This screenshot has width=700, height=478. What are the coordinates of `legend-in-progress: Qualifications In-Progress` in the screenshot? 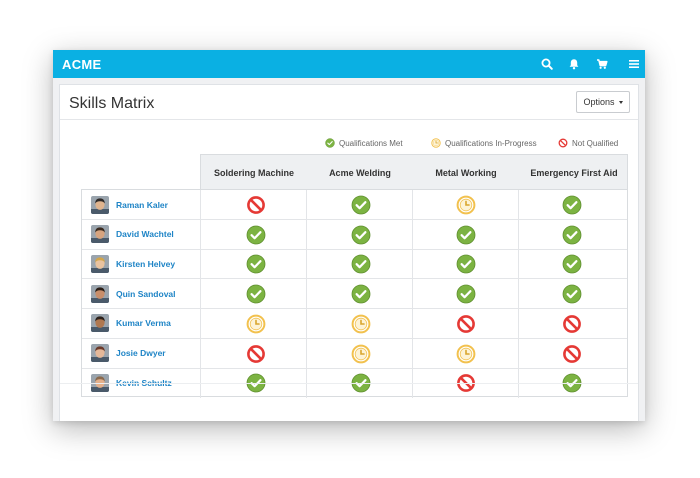 It's located at (484, 143).